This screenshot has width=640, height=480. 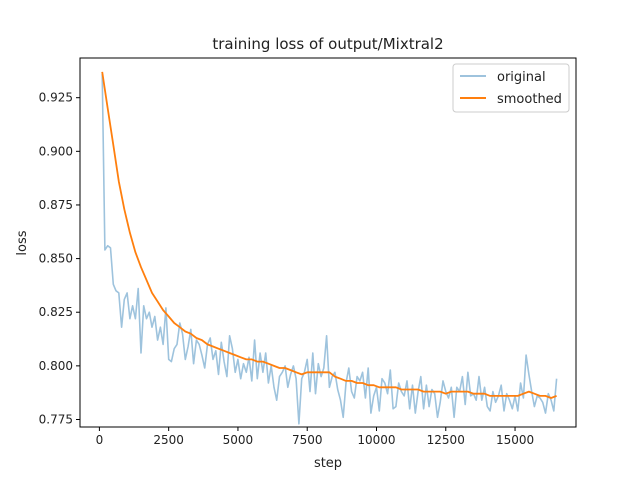 I want to click on legend: original smoothed, so click(x=511, y=88).